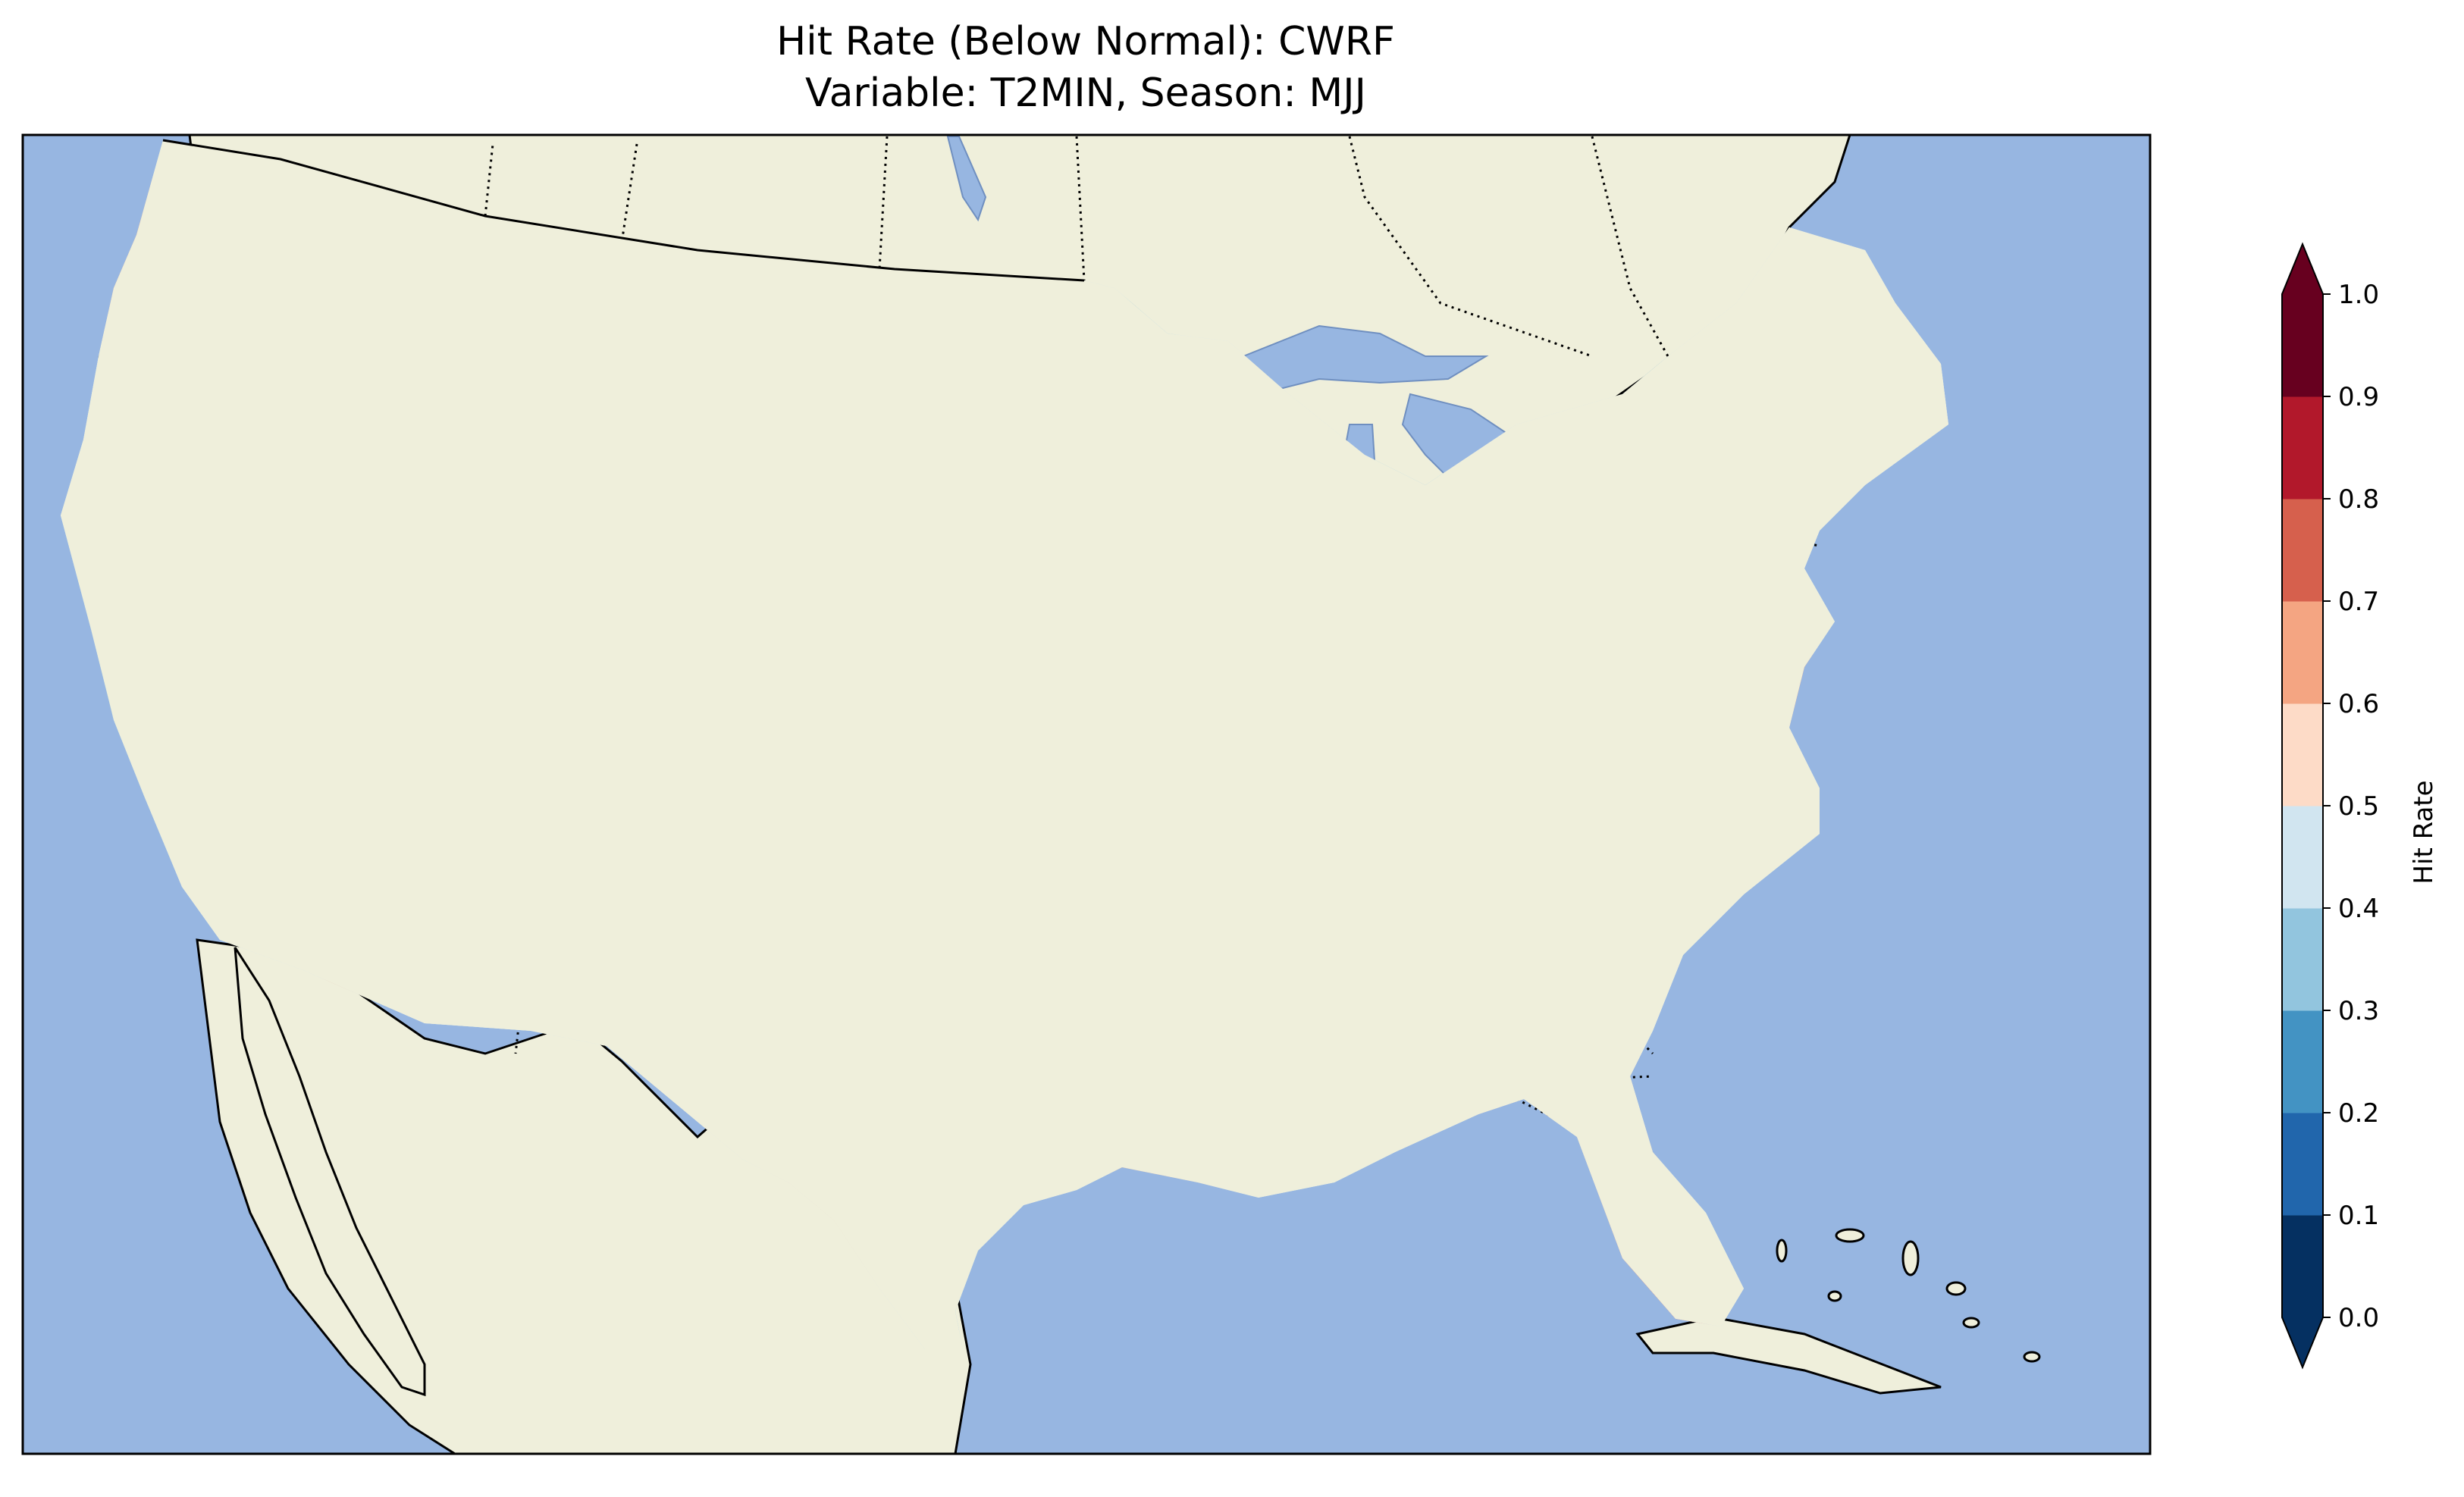 The height and width of the screenshot is (1497, 2464). What do you see at coordinates (2358, 1216) in the screenshot?
I see `colorbar-tick-label: 0.1` at bounding box center [2358, 1216].